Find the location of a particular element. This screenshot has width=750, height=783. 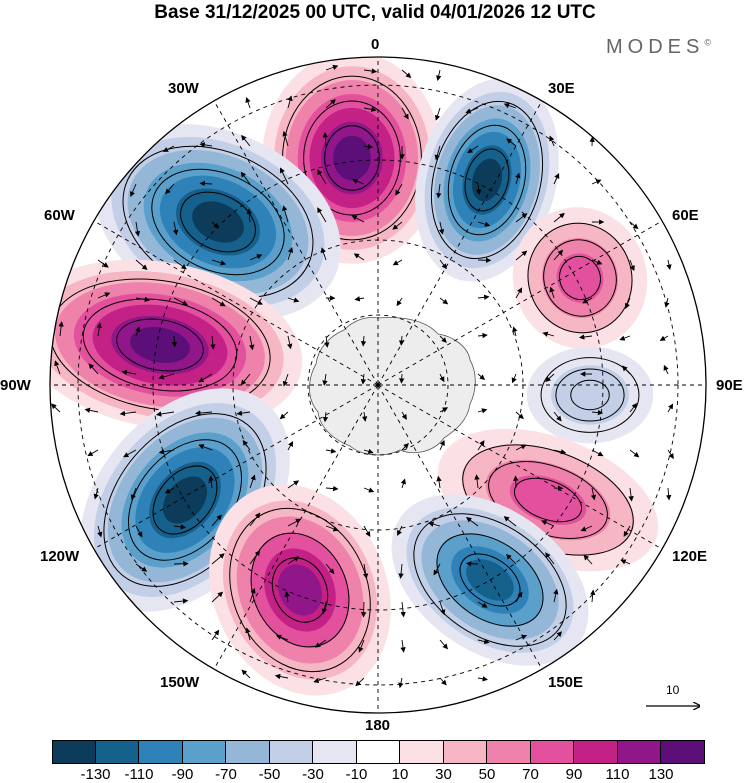

colorbar-tick-label: -90 is located at coordinates (182, 774).